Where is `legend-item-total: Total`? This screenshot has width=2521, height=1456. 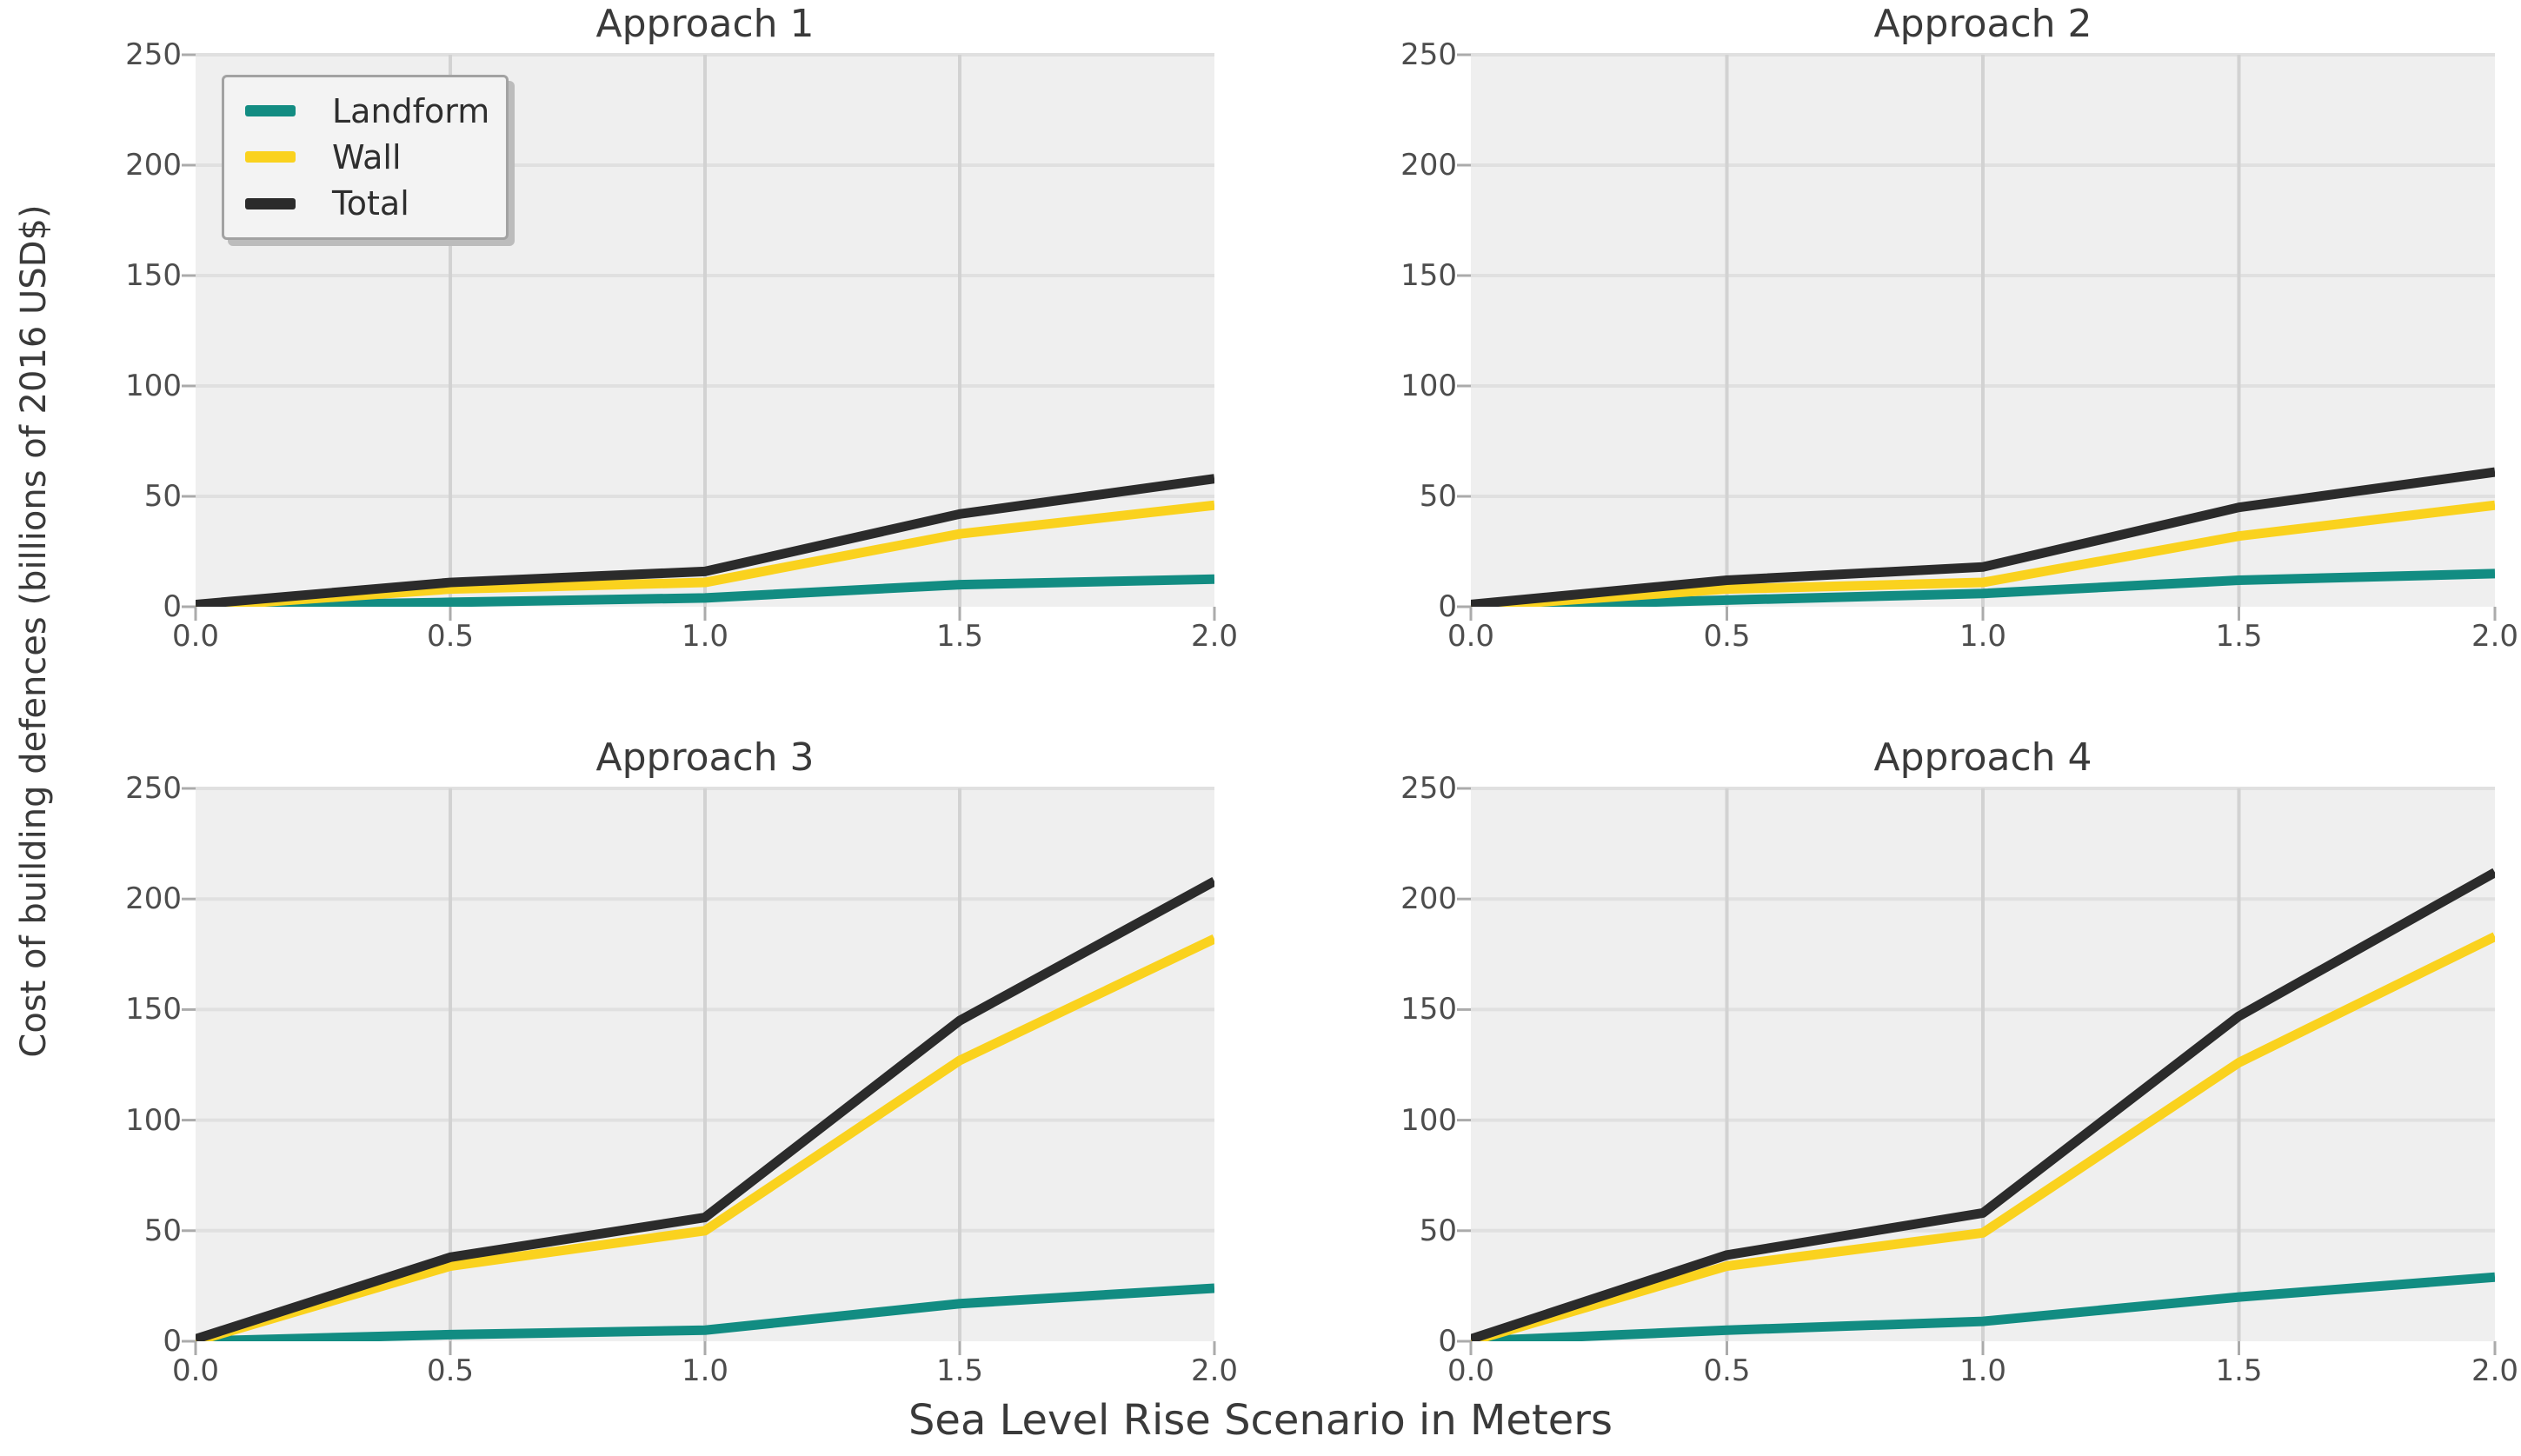
legend-item-total: Total is located at coordinates (371, 203).